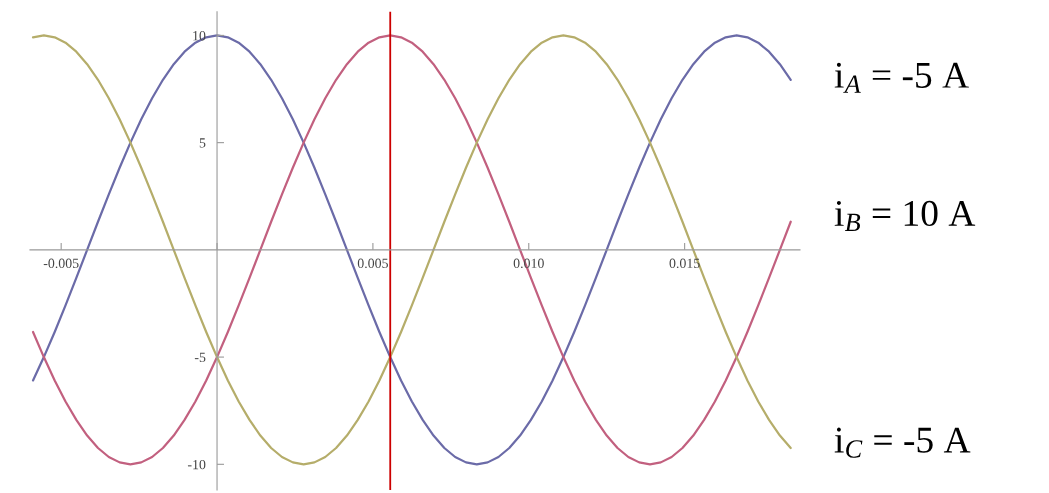 The height and width of the screenshot is (493, 1049). Describe the element at coordinates (196, 464) in the screenshot. I see `y-tick-label: -10` at that location.